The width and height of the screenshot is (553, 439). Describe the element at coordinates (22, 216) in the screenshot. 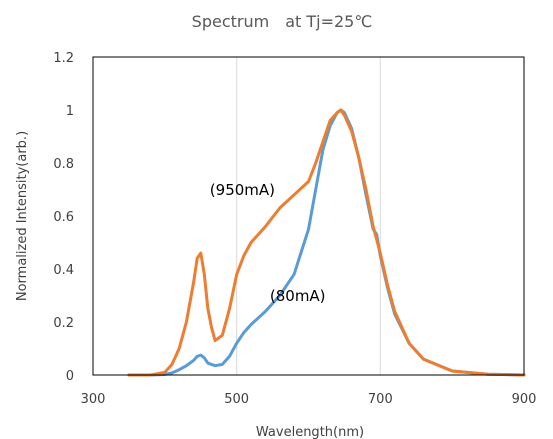

I see `y-axis-label: Normalized Intensity(arb.)` at that location.